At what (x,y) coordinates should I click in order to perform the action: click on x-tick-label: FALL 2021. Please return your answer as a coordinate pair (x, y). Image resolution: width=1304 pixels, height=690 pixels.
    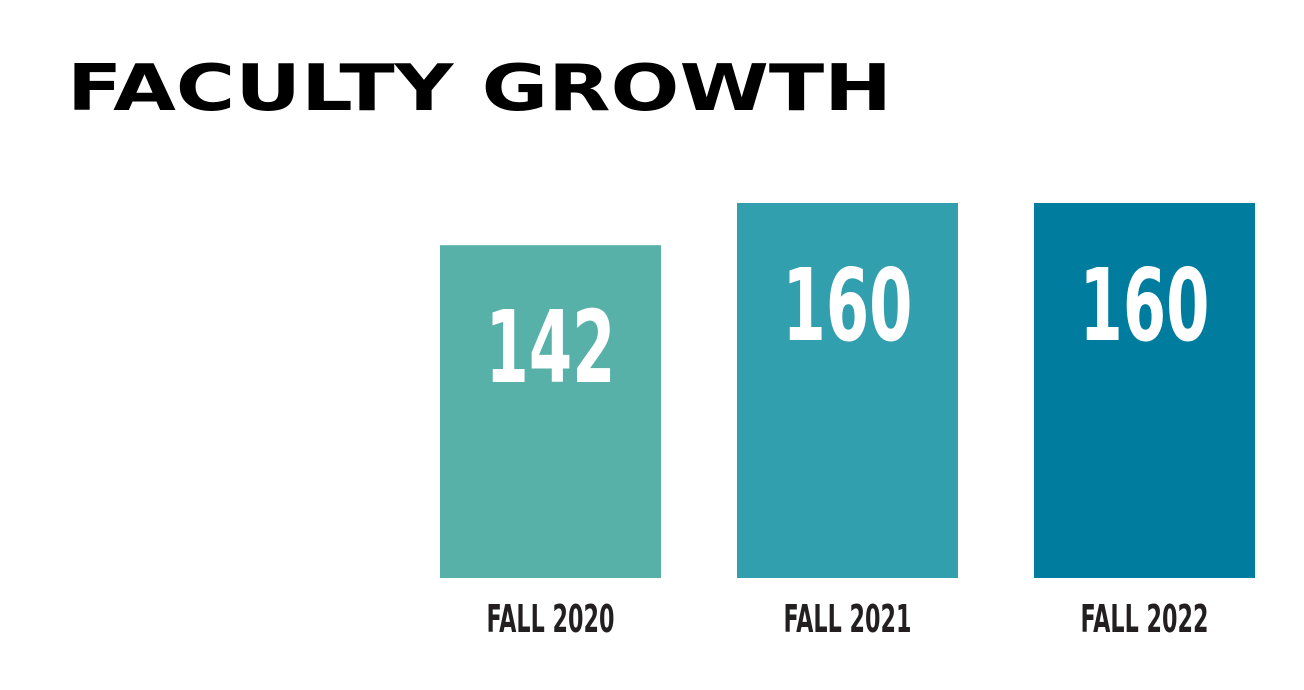
    Looking at the image, I should click on (848, 619).